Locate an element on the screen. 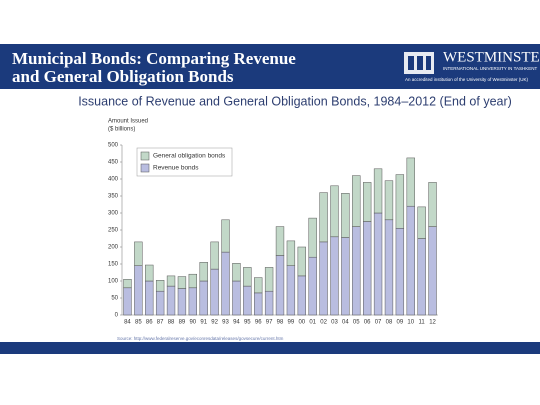 The height and width of the screenshot is (405, 540). x-tick-label: 05 is located at coordinates (356, 323).